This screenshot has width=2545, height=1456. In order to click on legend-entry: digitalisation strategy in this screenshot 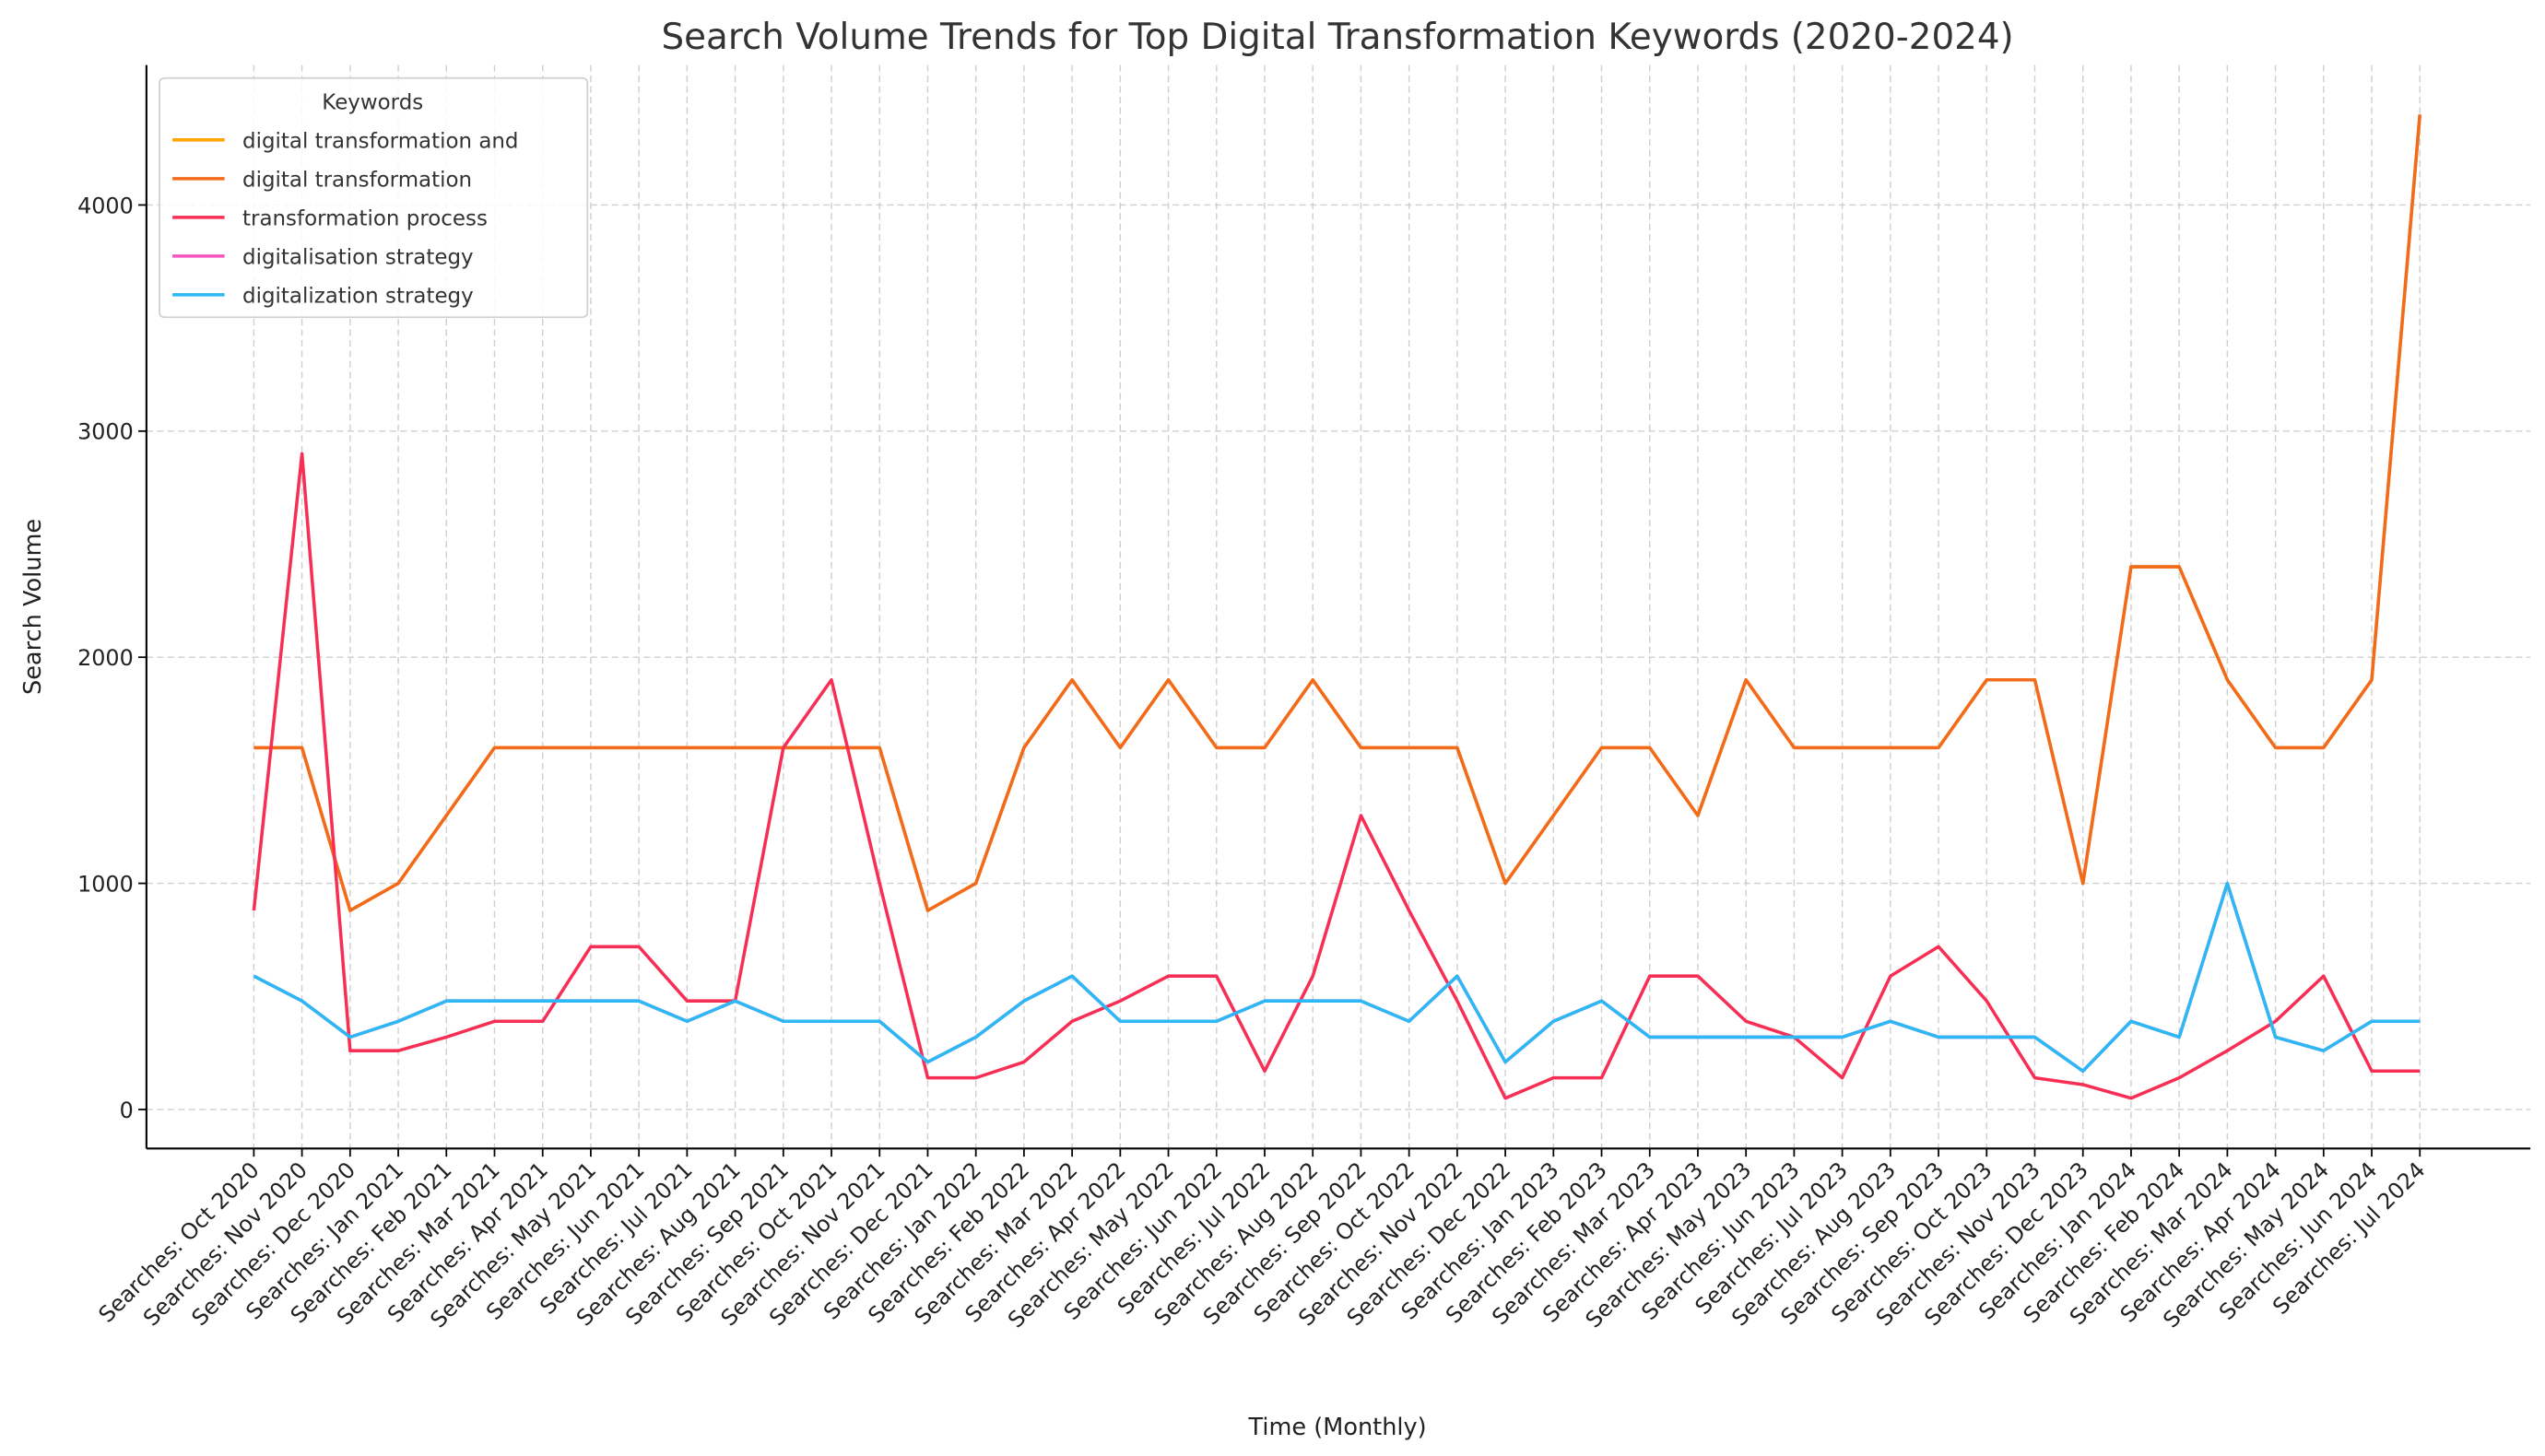, I will do `click(358, 258)`.